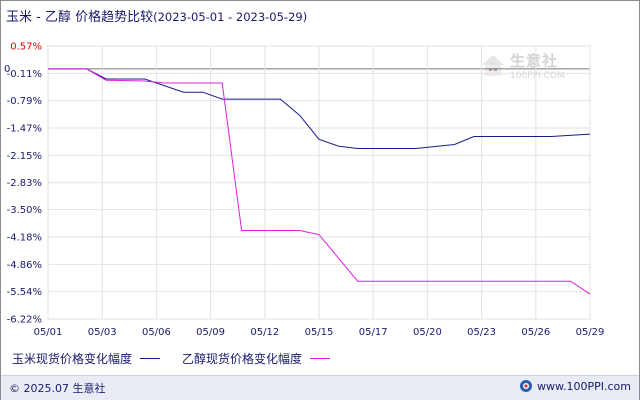  Describe the element at coordinates (24, 129) in the screenshot. I see `y-tick-label: -1.47%` at that location.